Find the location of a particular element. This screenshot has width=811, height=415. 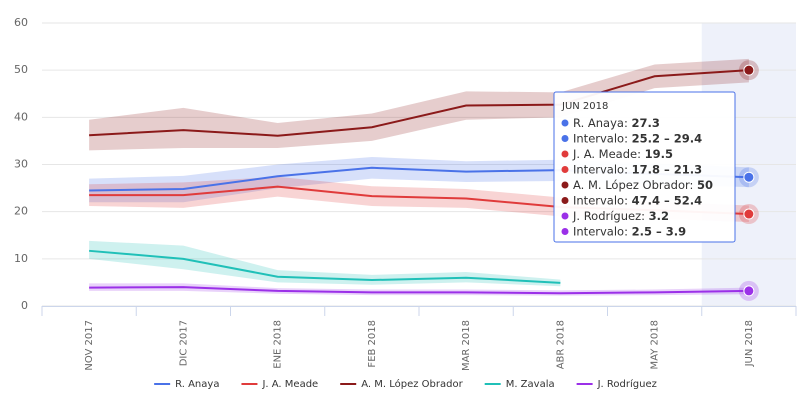

y-tick-label: 30 is located at coordinates (21, 164).